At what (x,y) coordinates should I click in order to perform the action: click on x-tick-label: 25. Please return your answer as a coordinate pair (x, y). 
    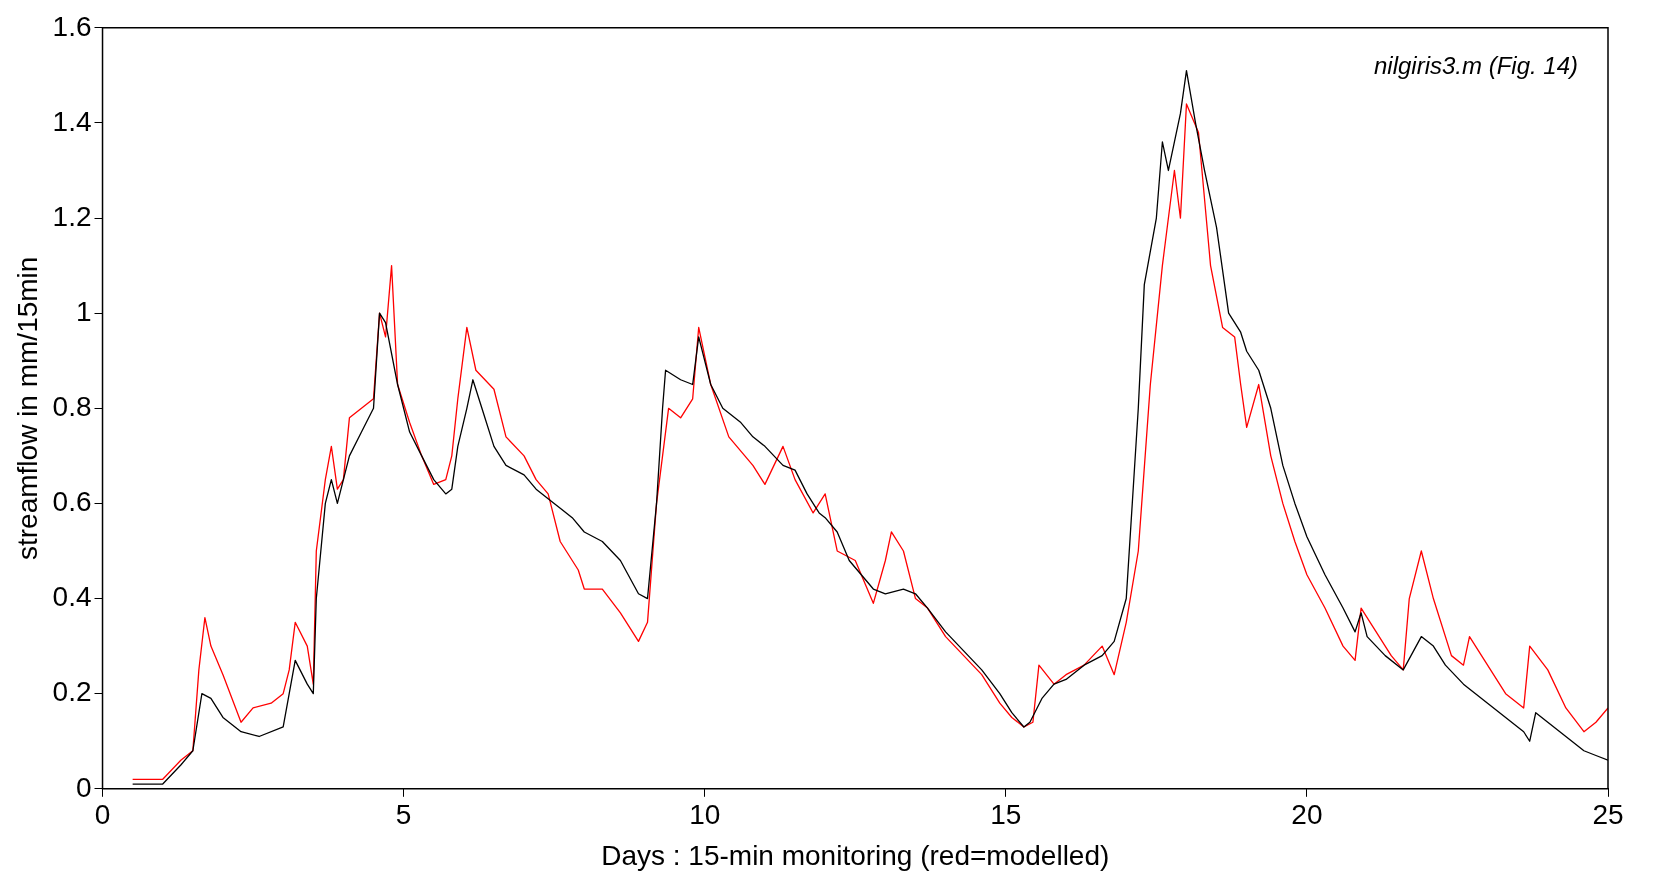
    Looking at the image, I should click on (1608, 815).